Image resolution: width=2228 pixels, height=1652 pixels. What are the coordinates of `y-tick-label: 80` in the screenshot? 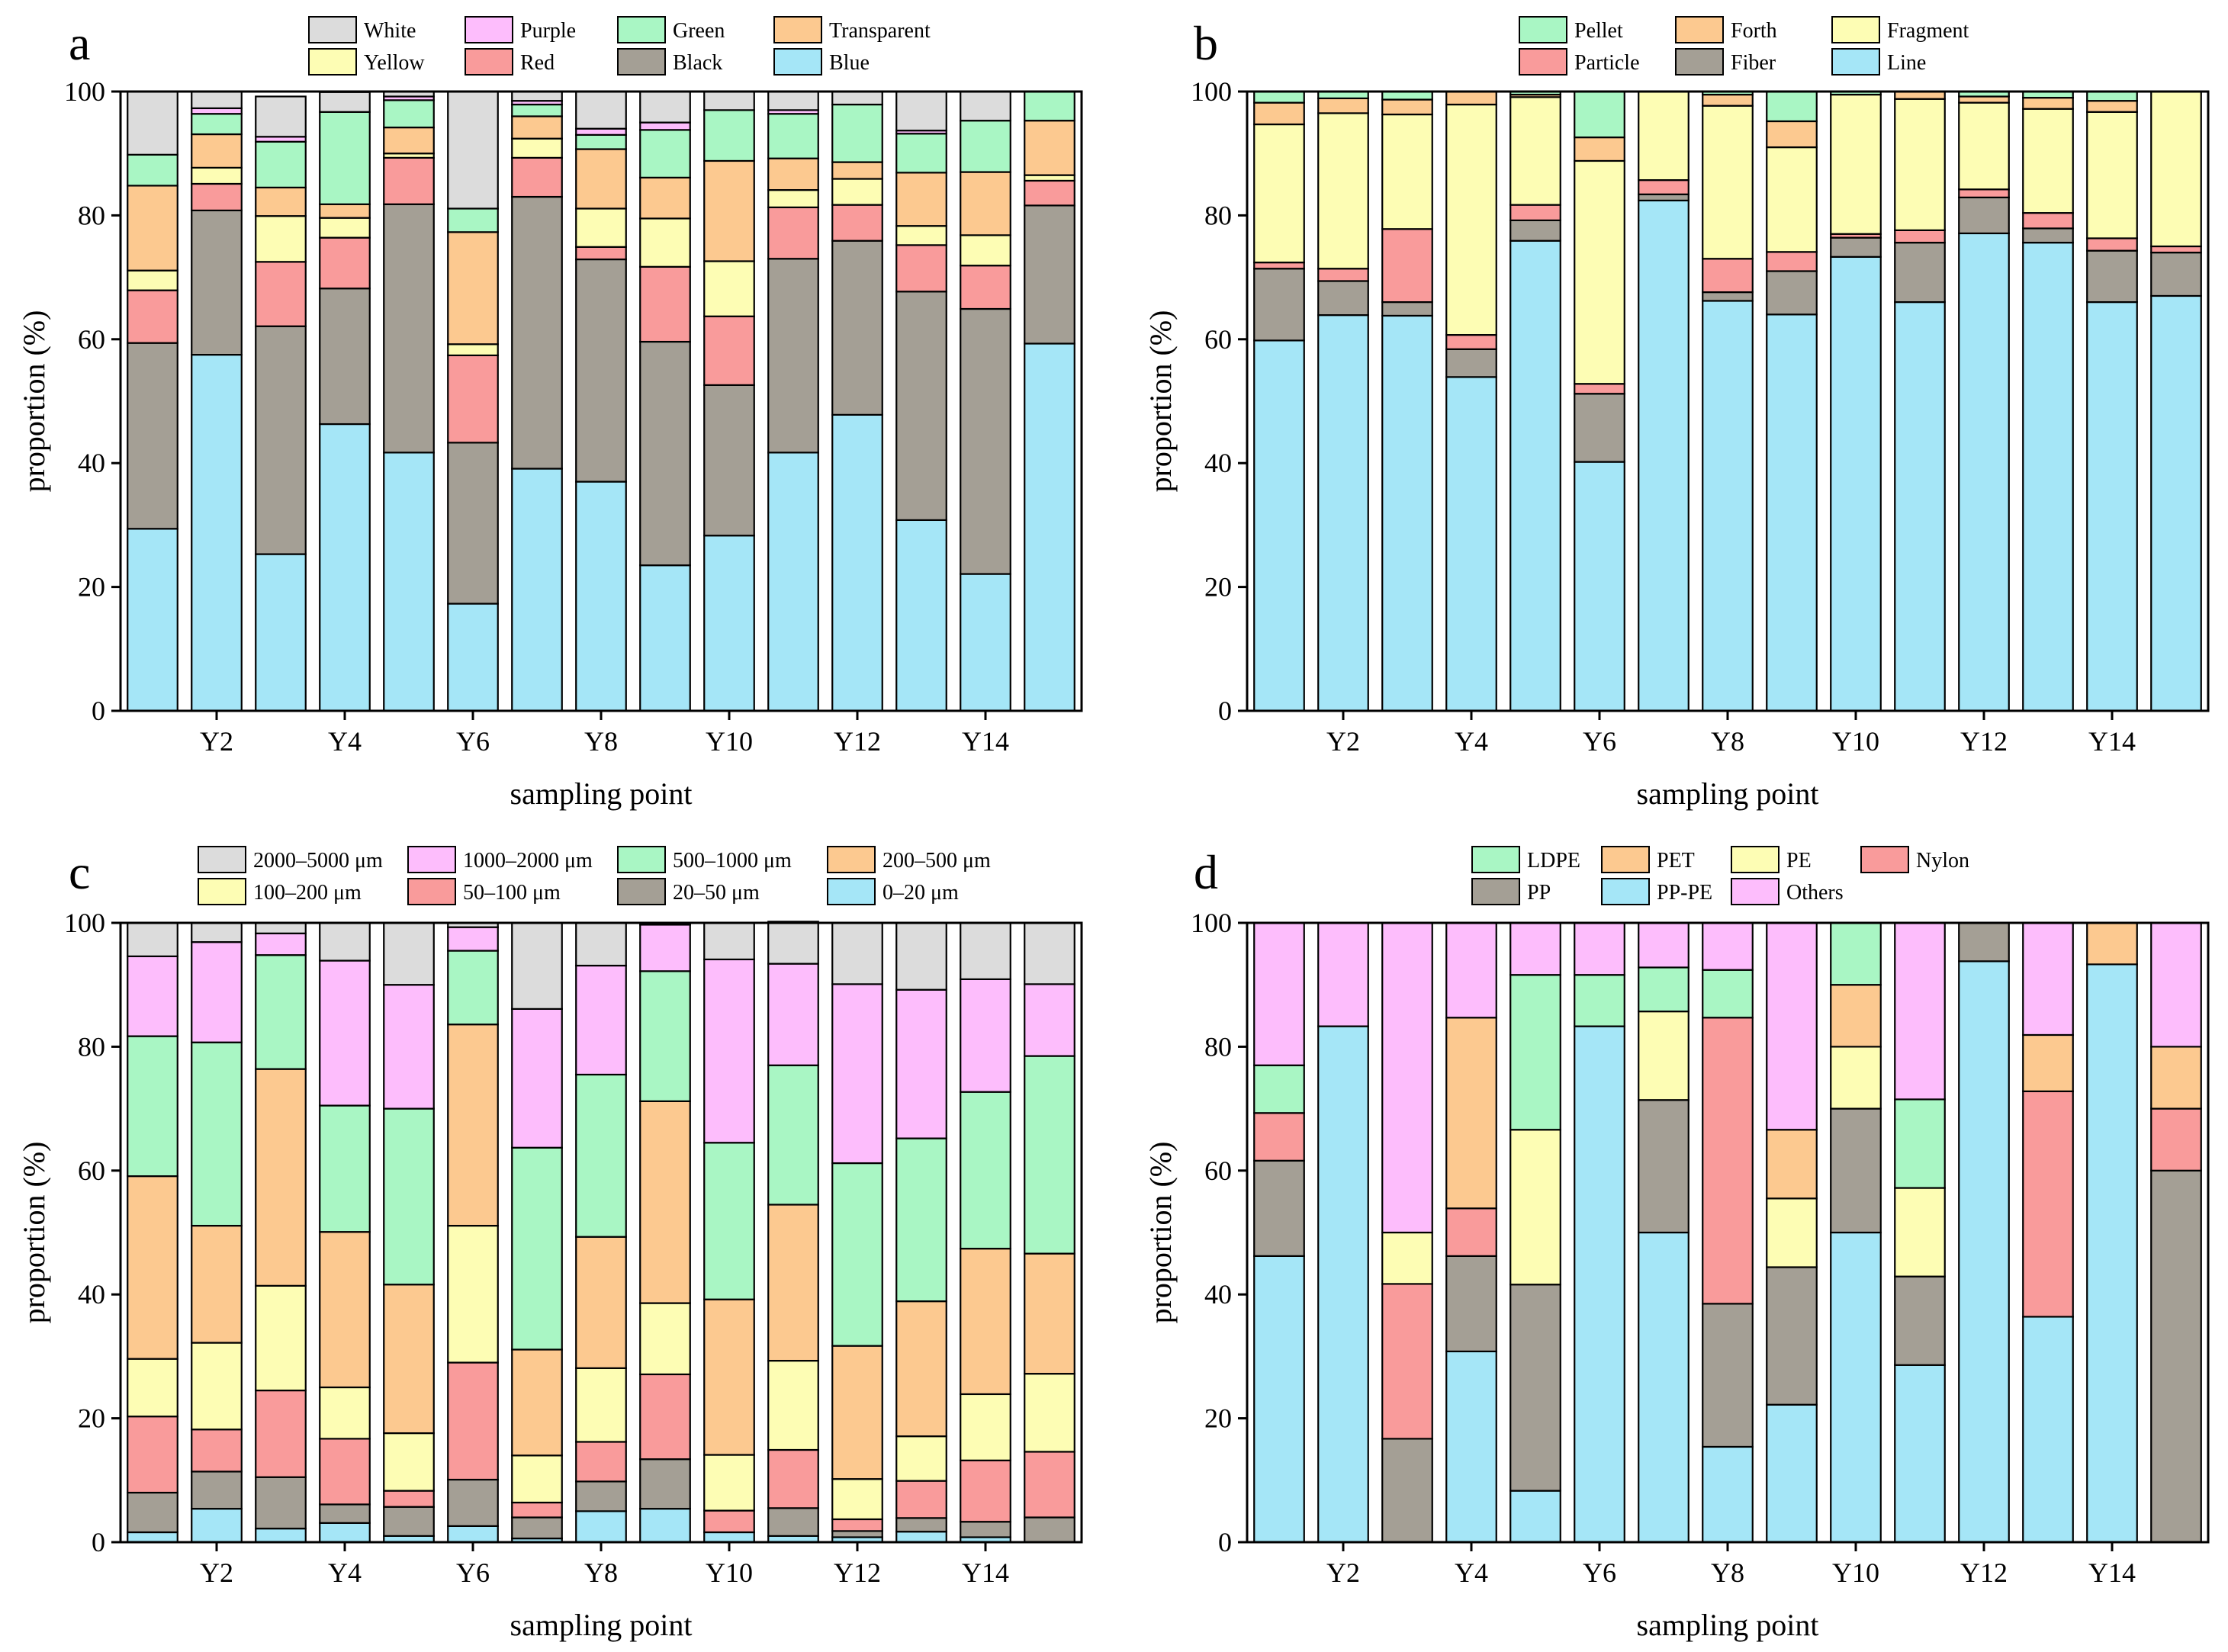 It's located at (1218, 215).